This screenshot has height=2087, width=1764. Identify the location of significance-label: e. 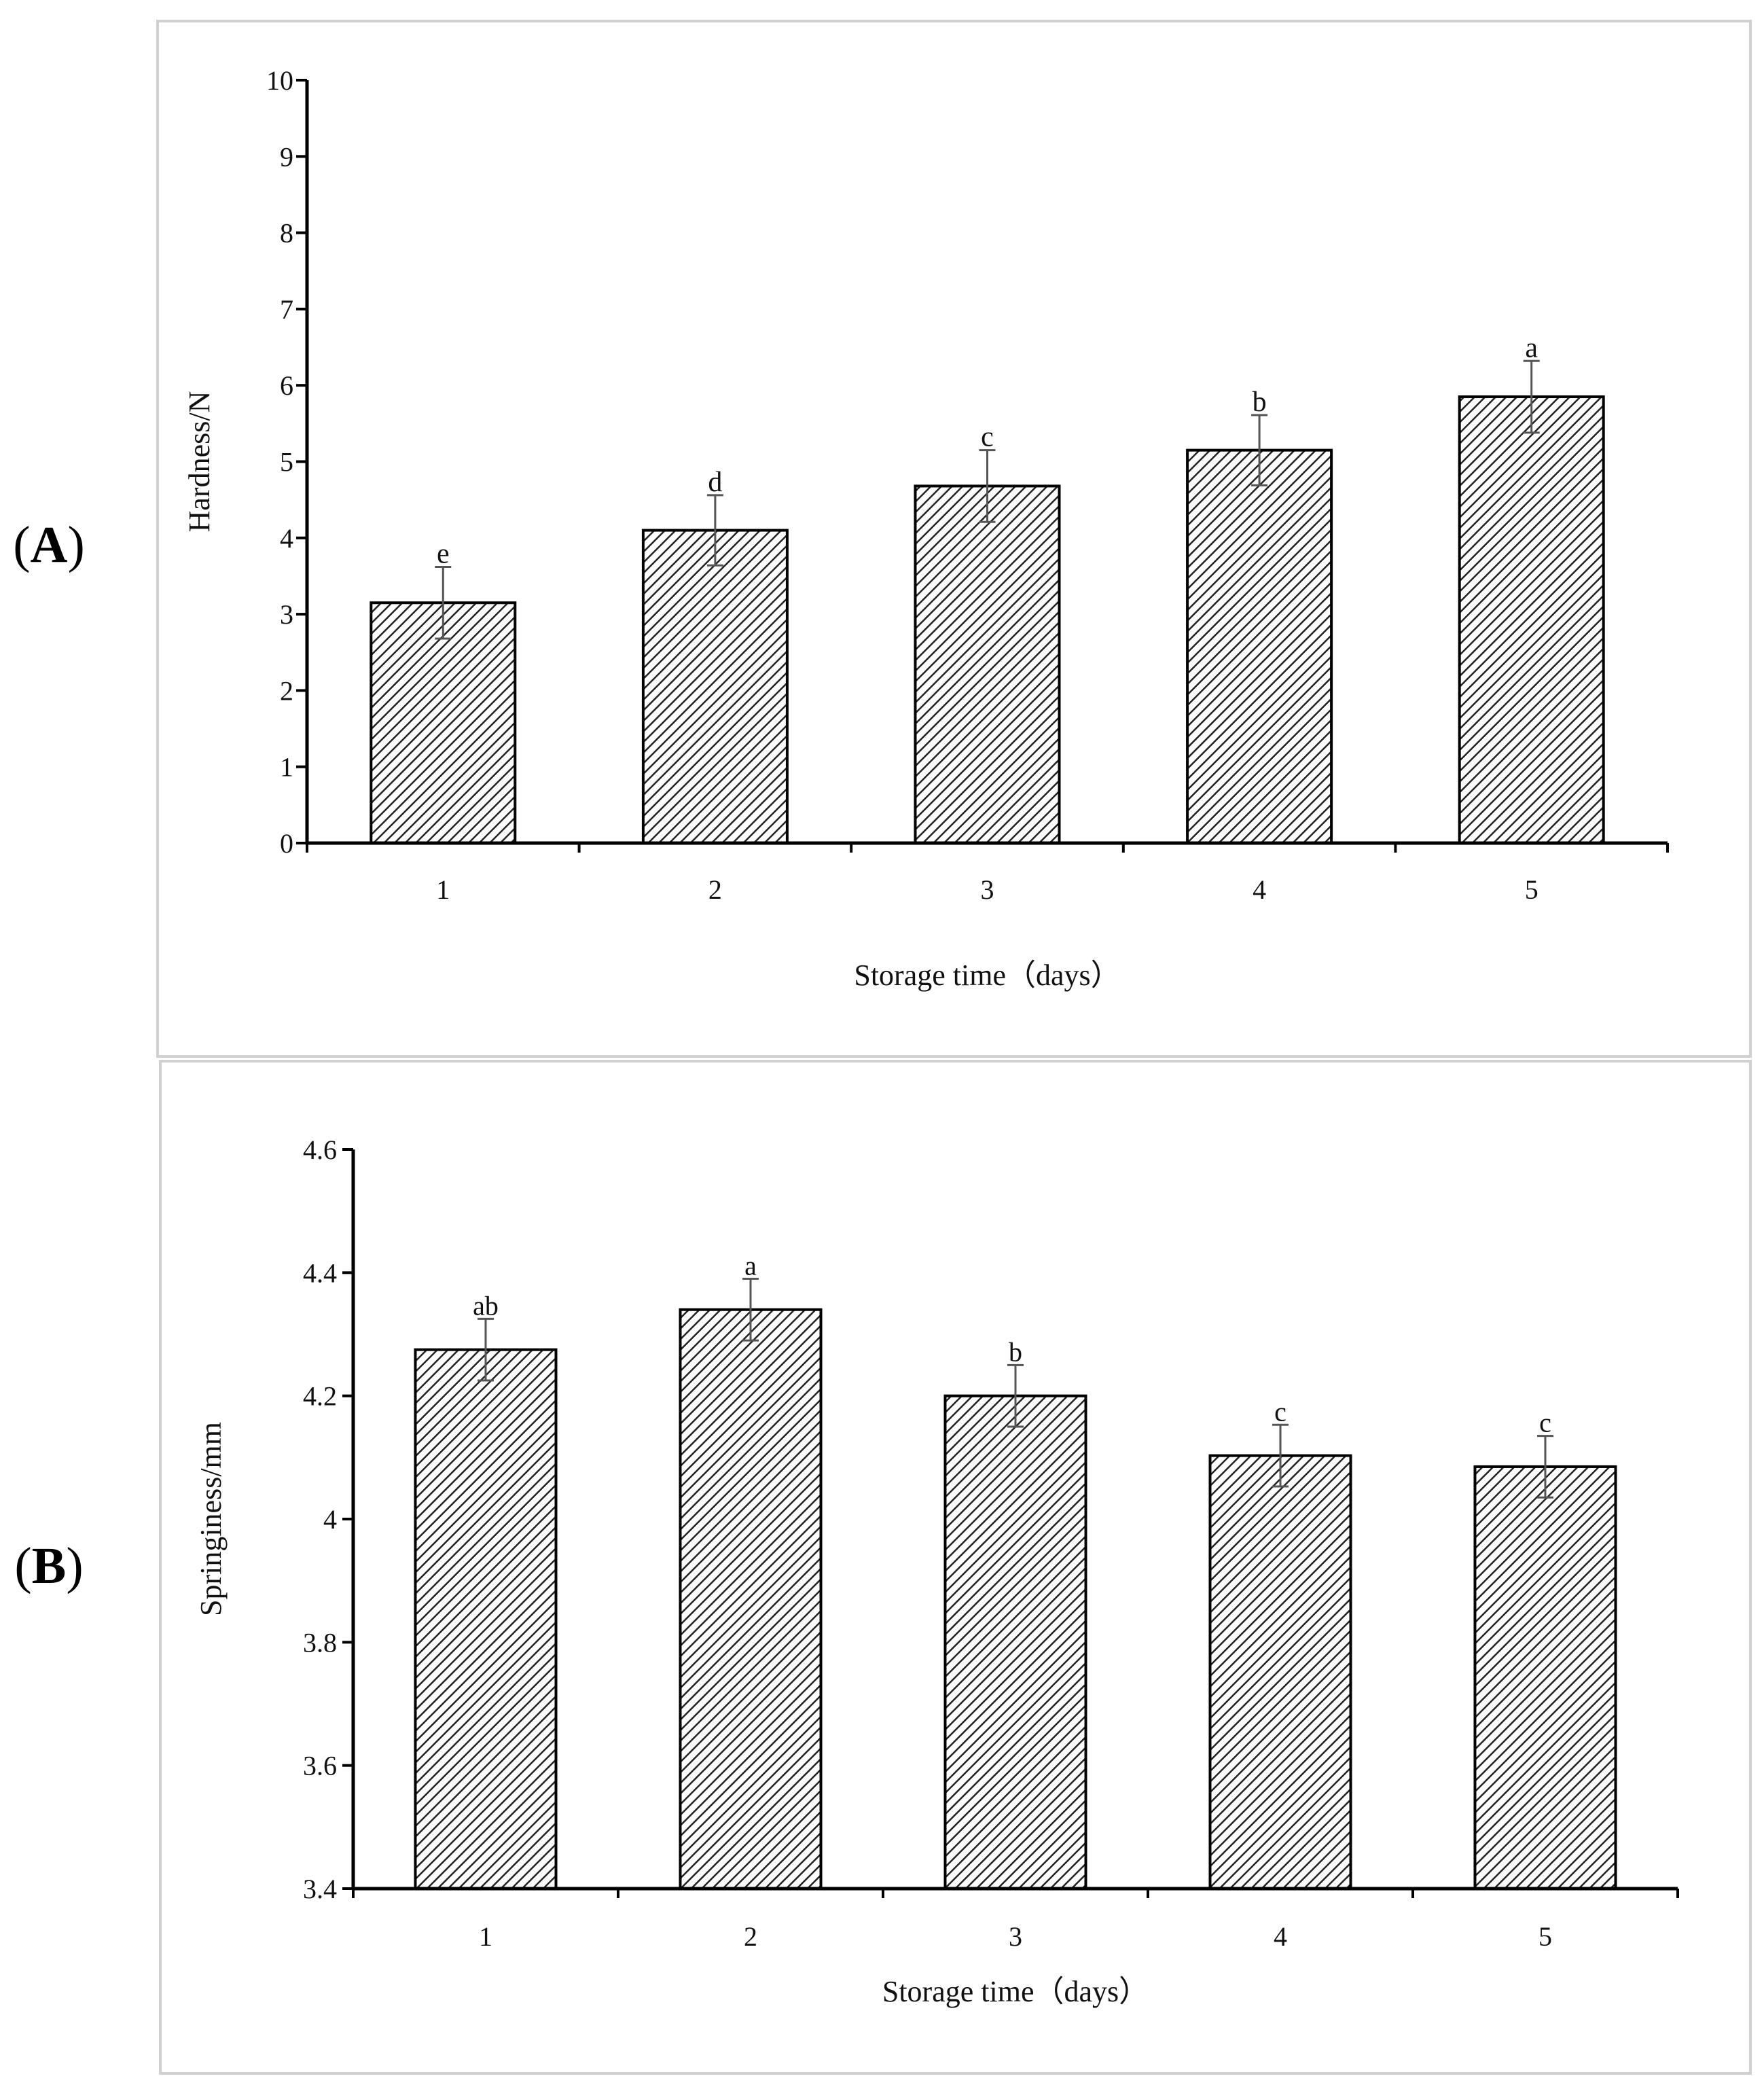
(443, 553).